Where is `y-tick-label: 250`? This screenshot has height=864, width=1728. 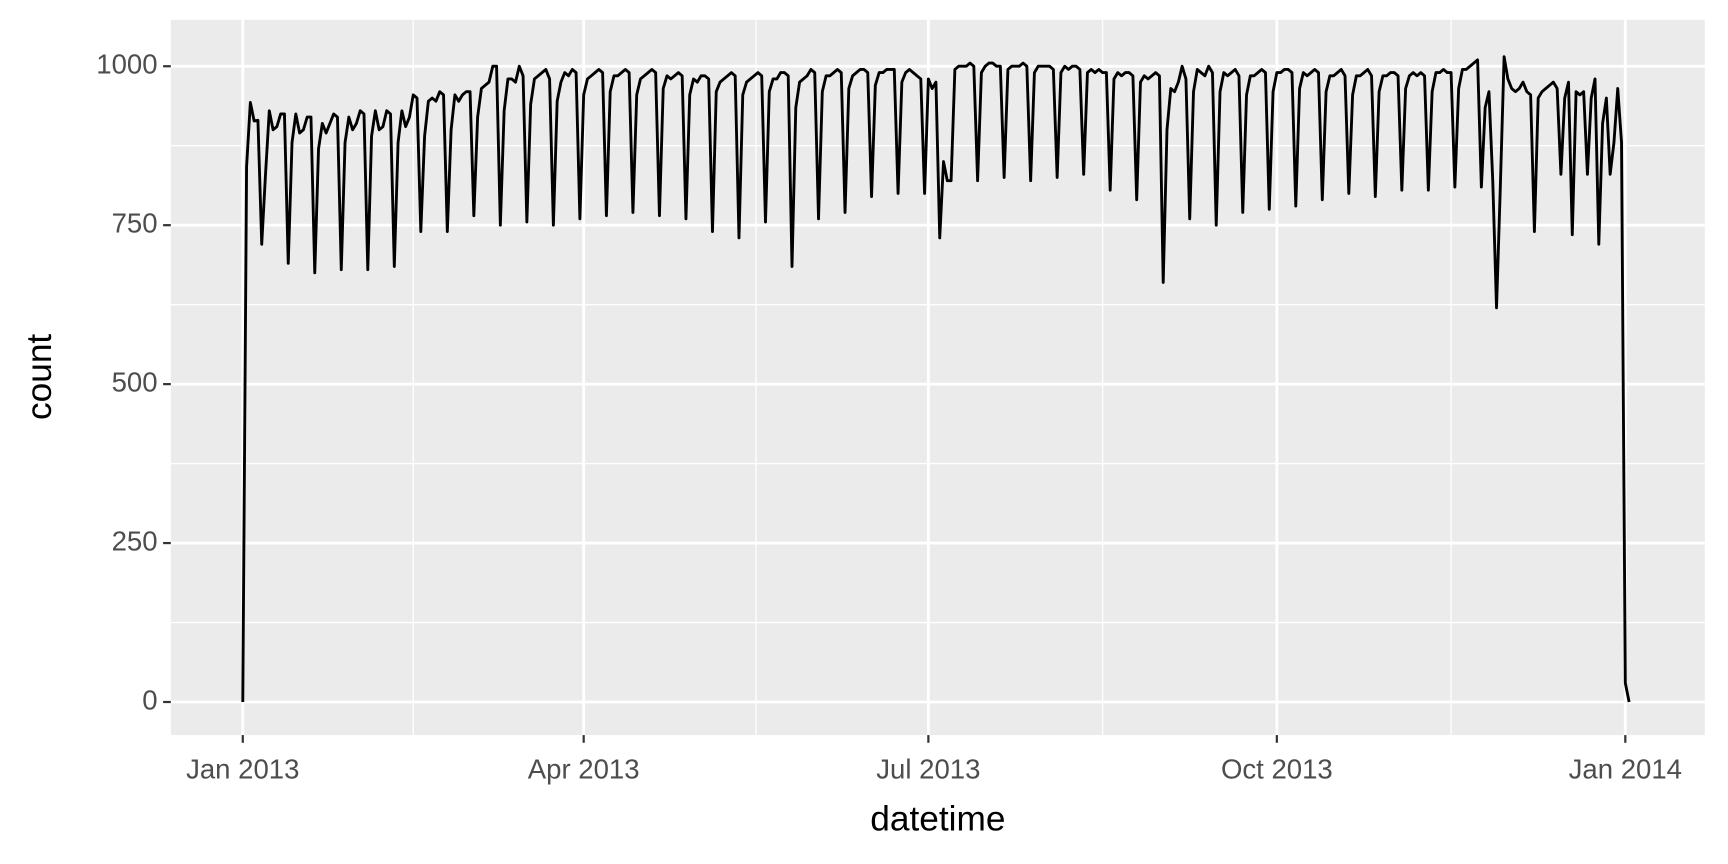
y-tick-label: 250 is located at coordinates (135, 540).